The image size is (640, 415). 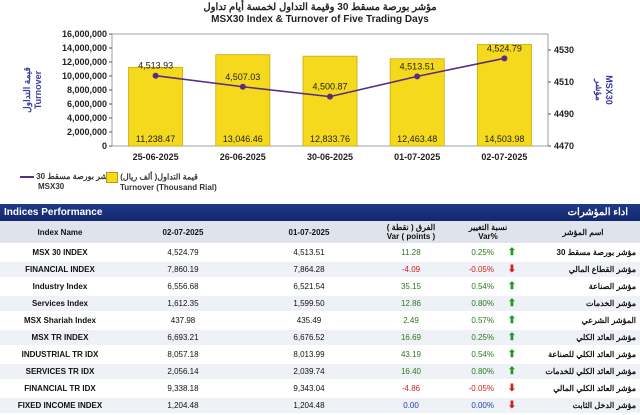 I want to click on legend-msx30: مؤشر بورصة مسقط 30 MSX30, so click(x=68, y=182).